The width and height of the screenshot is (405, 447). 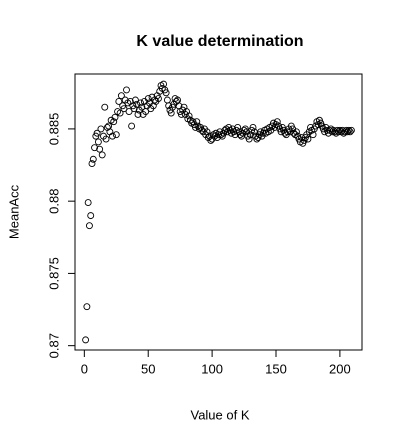 What do you see at coordinates (84, 368) in the screenshot?
I see `x-tick-label: 0` at bounding box center [84, 368].